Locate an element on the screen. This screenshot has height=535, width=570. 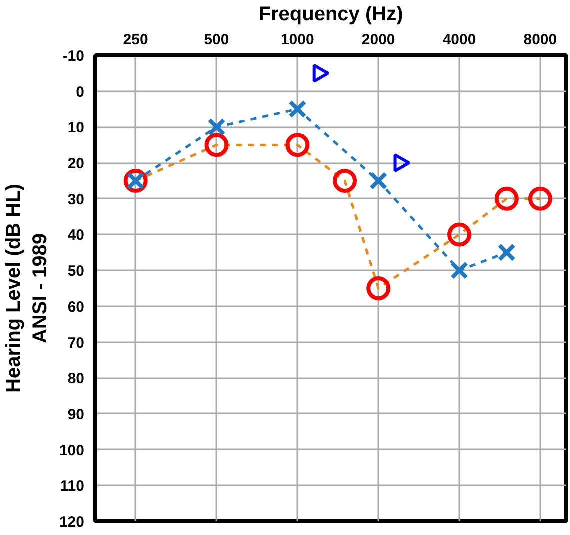
y-tick-label: 60 is located at coordinates (76, 307).